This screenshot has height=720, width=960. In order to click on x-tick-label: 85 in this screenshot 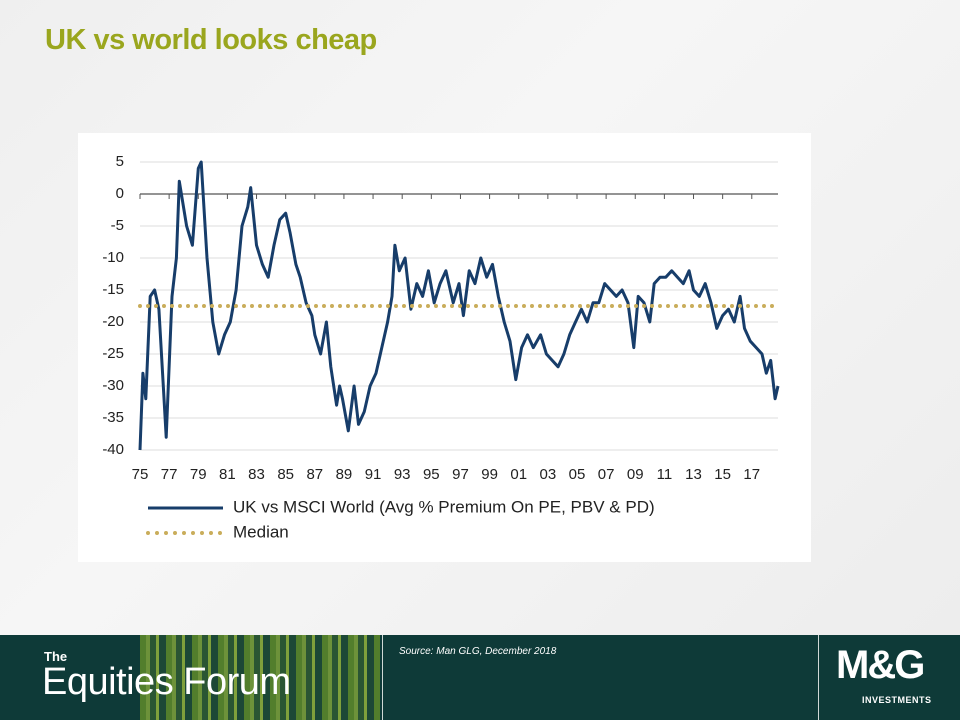, I will do `click(285, 474)`.